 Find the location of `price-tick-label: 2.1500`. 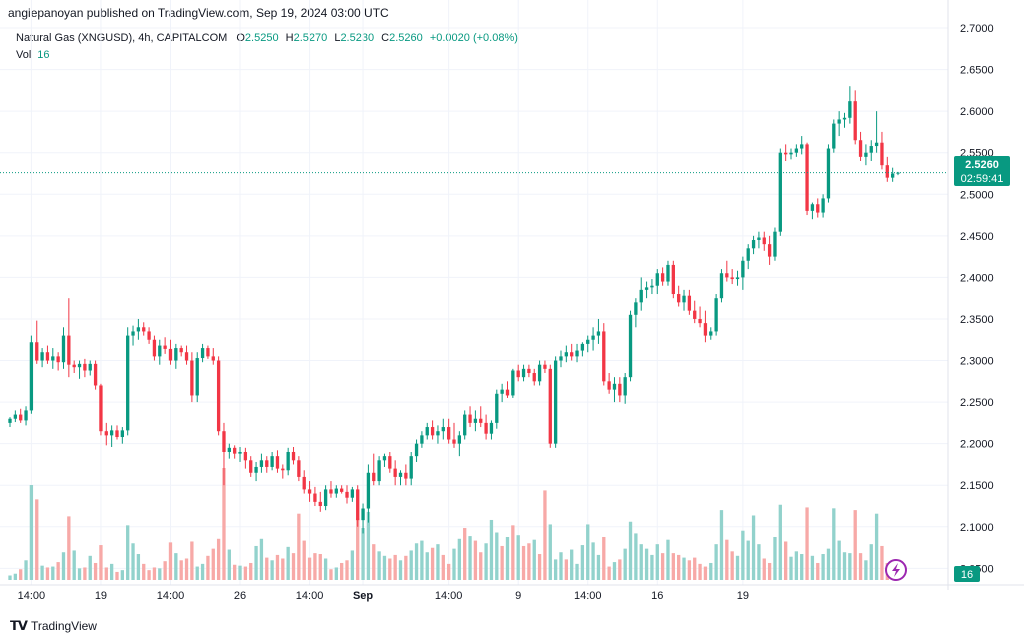

price-tick-label: 2.1500 is located at coordinates (977, 486).